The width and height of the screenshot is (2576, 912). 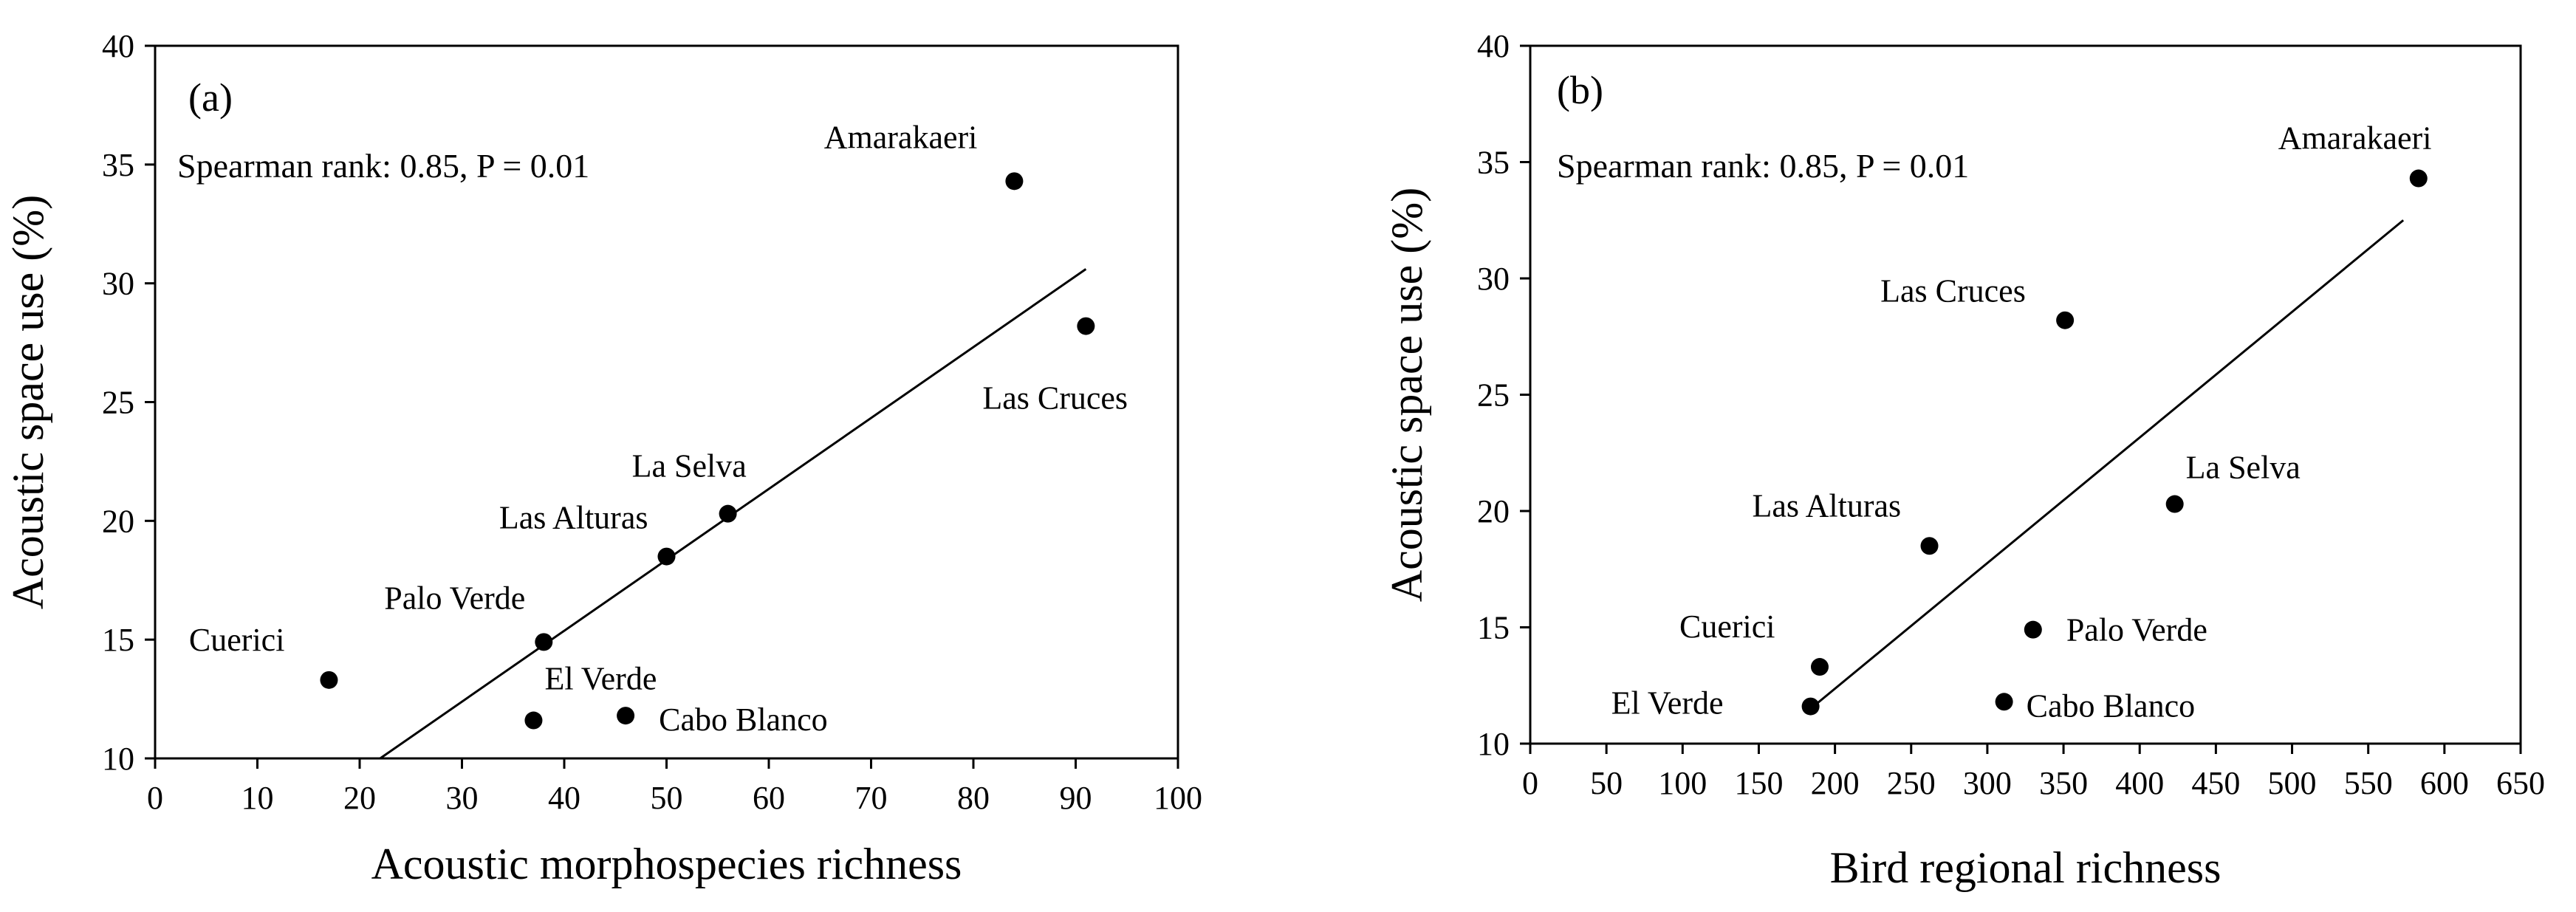 I want to click on panel-label: (a), so click(x=210, y=97).